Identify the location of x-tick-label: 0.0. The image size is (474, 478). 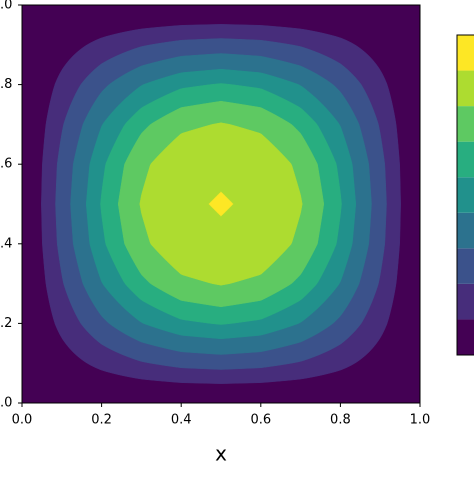
(22, 420).